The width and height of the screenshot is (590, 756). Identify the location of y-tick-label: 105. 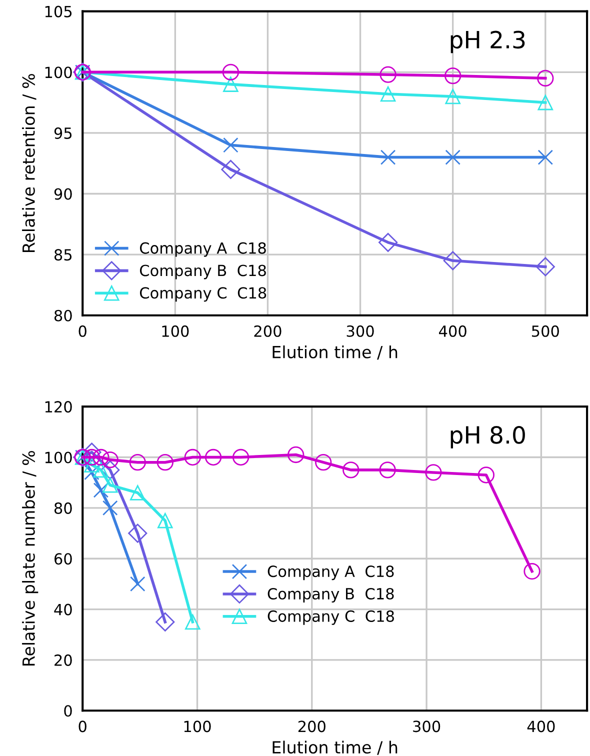
(58, 12).